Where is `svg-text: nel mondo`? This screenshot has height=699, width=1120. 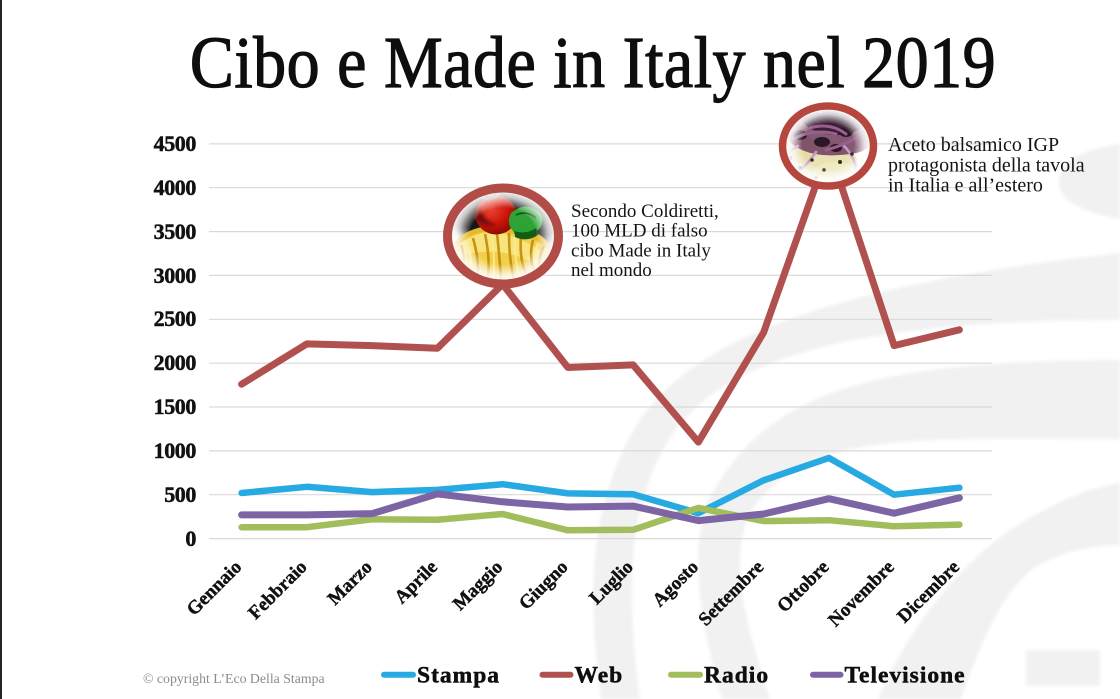
svg-text: nel mondo is located at coordinates (611, 270).